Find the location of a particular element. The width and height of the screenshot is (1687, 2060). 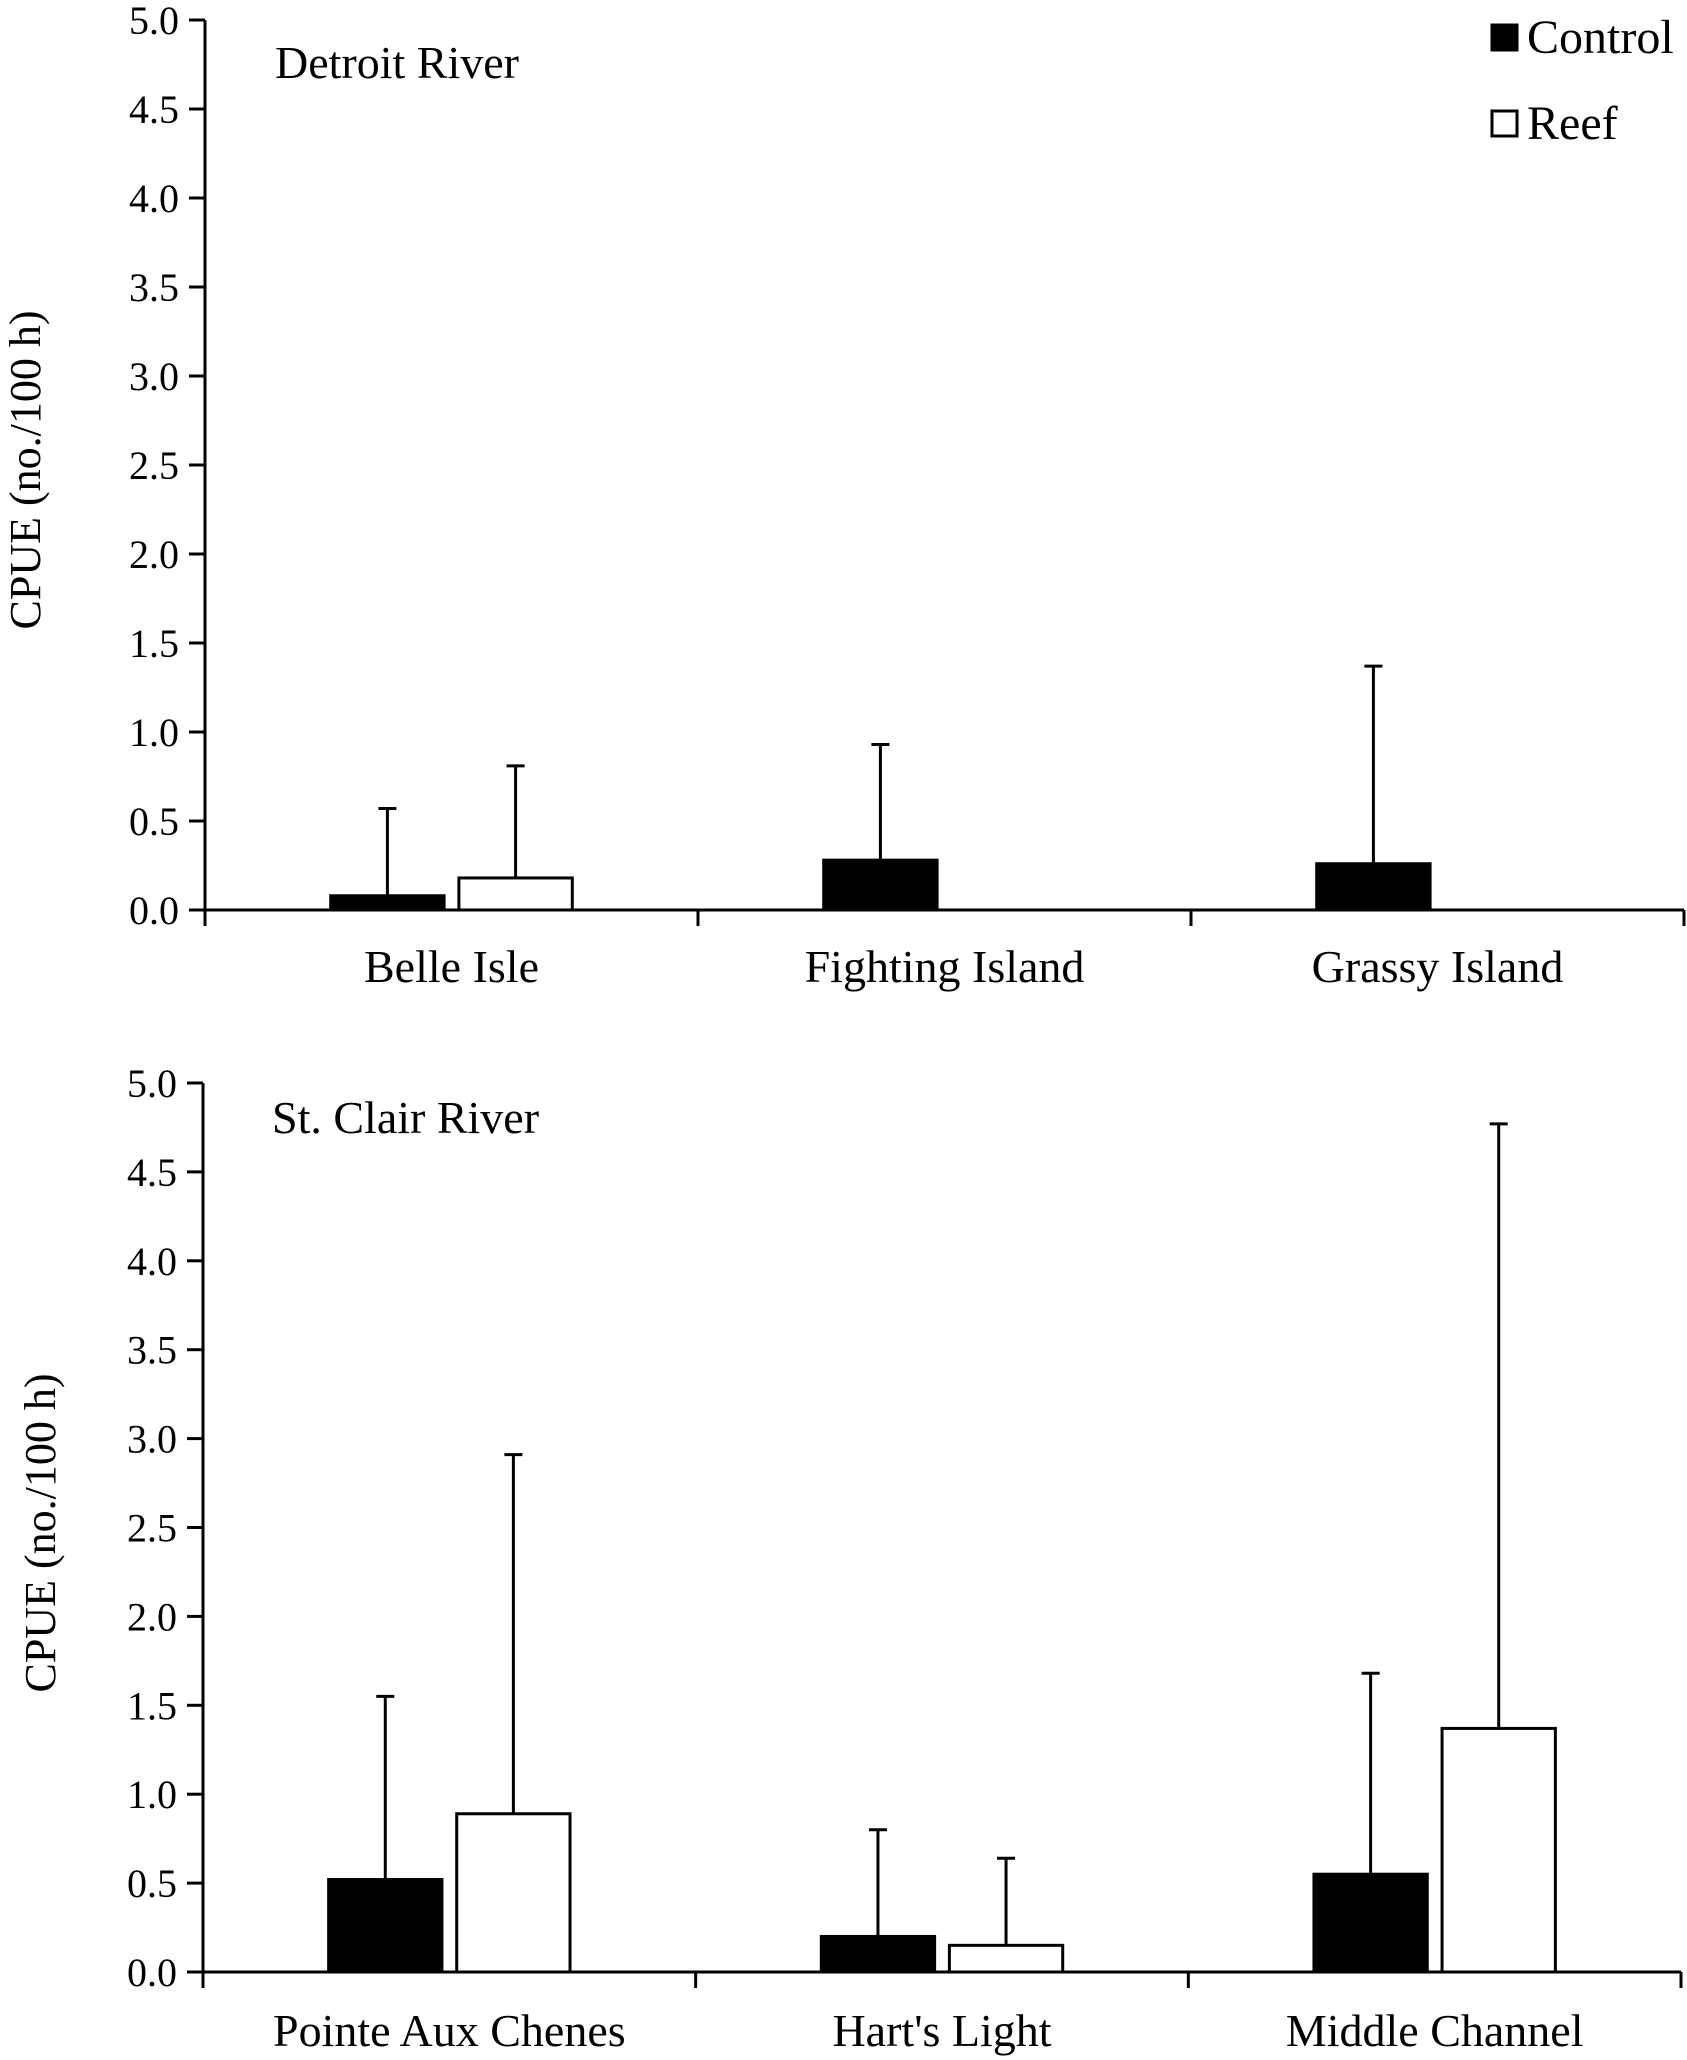

category-label: Grassy Island is located at coordinates (1438, 966).